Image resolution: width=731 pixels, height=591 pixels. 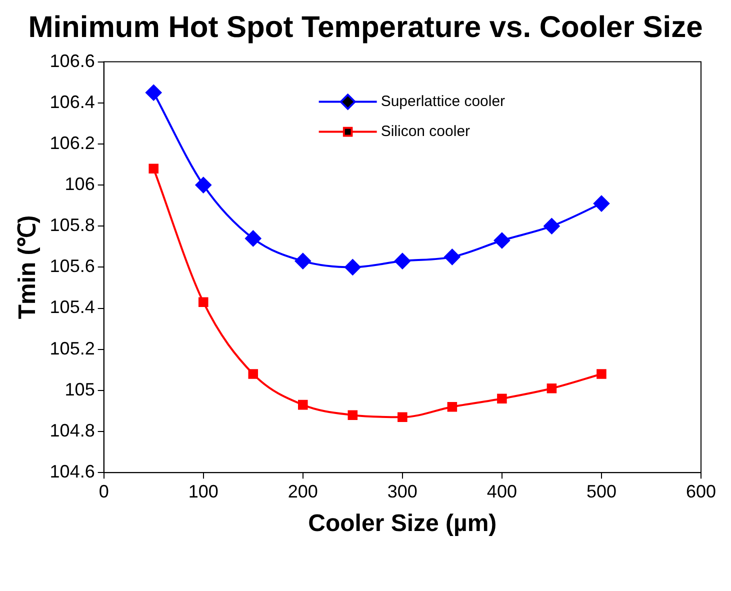 What do you see at coordinates (425, 131) in the screenshot?
I see `legend-label: Silicon cooler` at bounding box center [425, 131].